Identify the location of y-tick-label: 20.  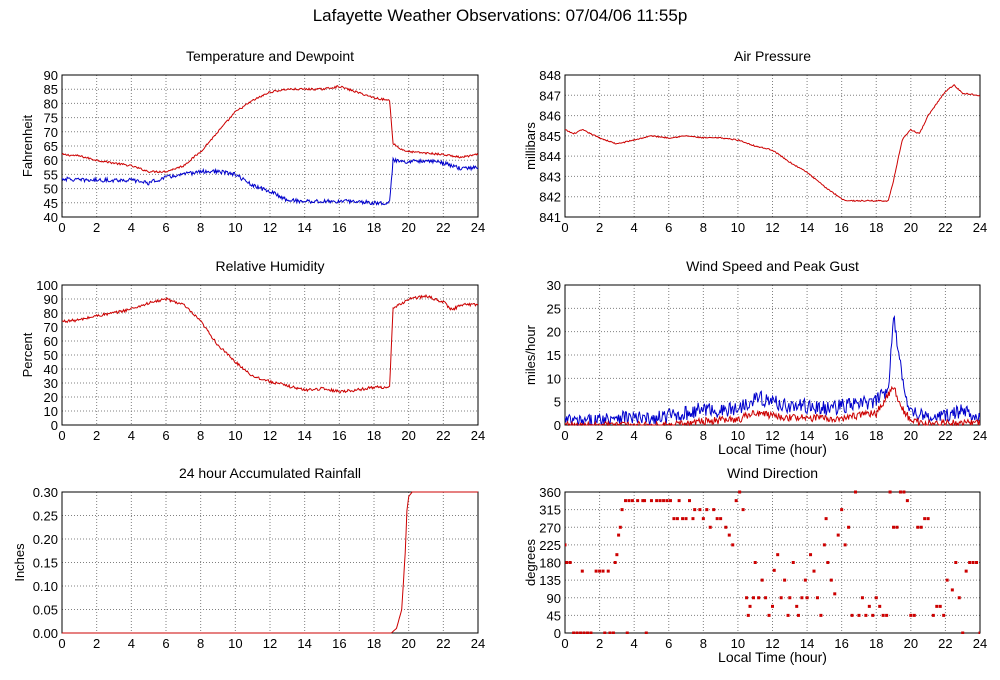
(554, 332).